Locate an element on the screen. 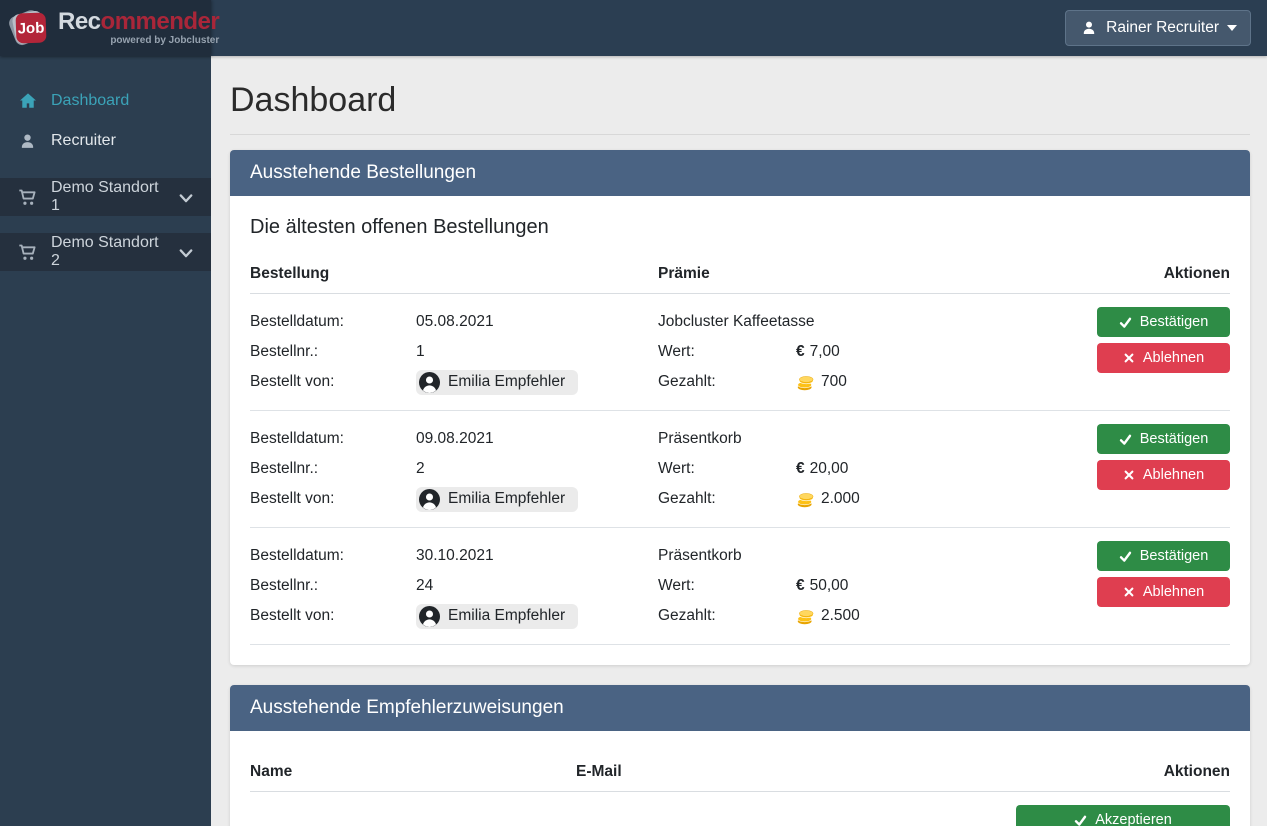 The height and width of the screenshot is (826, 1267). logo-badge-text: Job is located at coordinates (31, 28).